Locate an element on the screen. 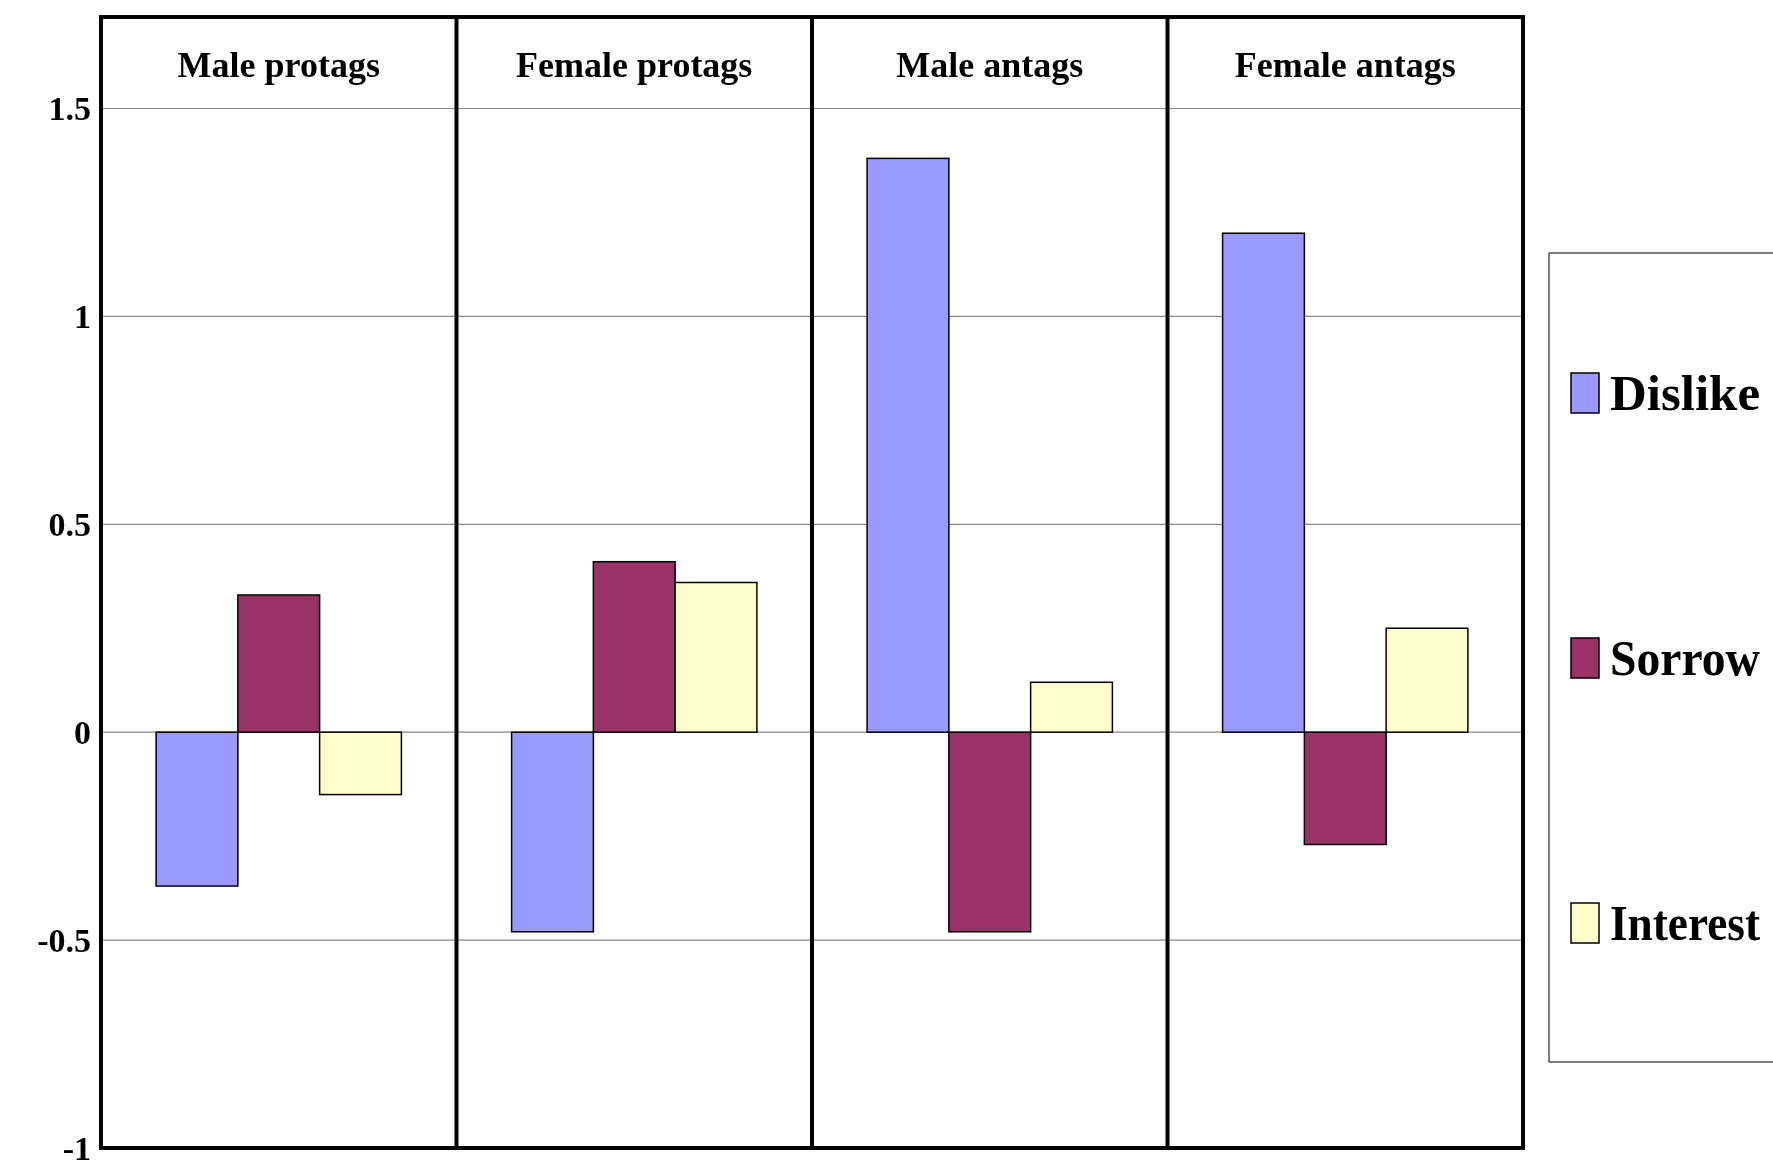 The height and width of the screenshot is (1160, 1773). x-tick-label: Female antags is located at coordinates (1345, 65).